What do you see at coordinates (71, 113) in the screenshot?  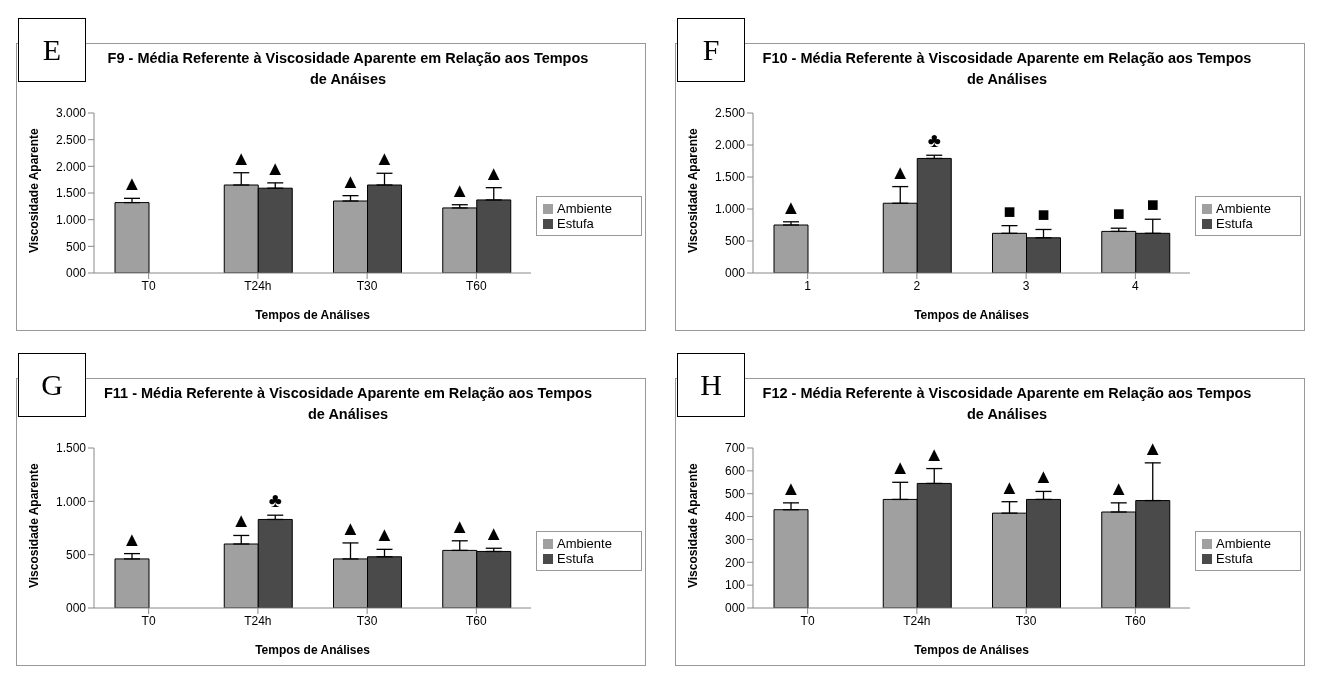 I see `y-tick-label: 3.000` at bounding box center [71, 113].